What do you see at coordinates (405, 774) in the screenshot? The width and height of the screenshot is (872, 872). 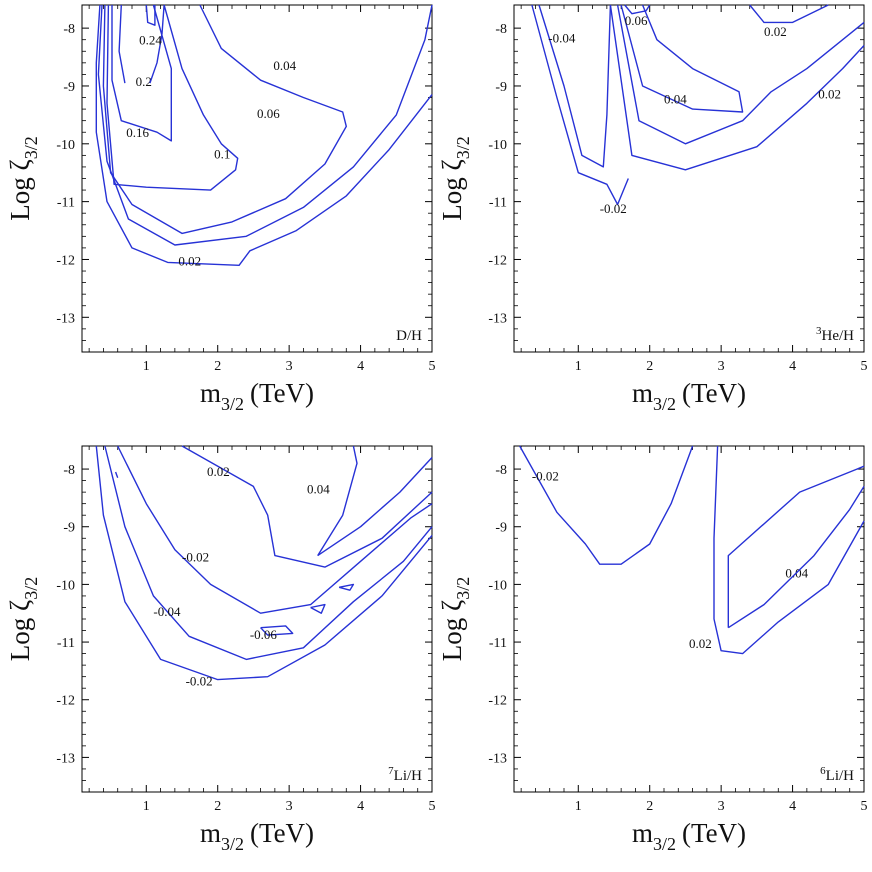 I see `panel-label: 7Li/H` at bounding box center [405, 774].